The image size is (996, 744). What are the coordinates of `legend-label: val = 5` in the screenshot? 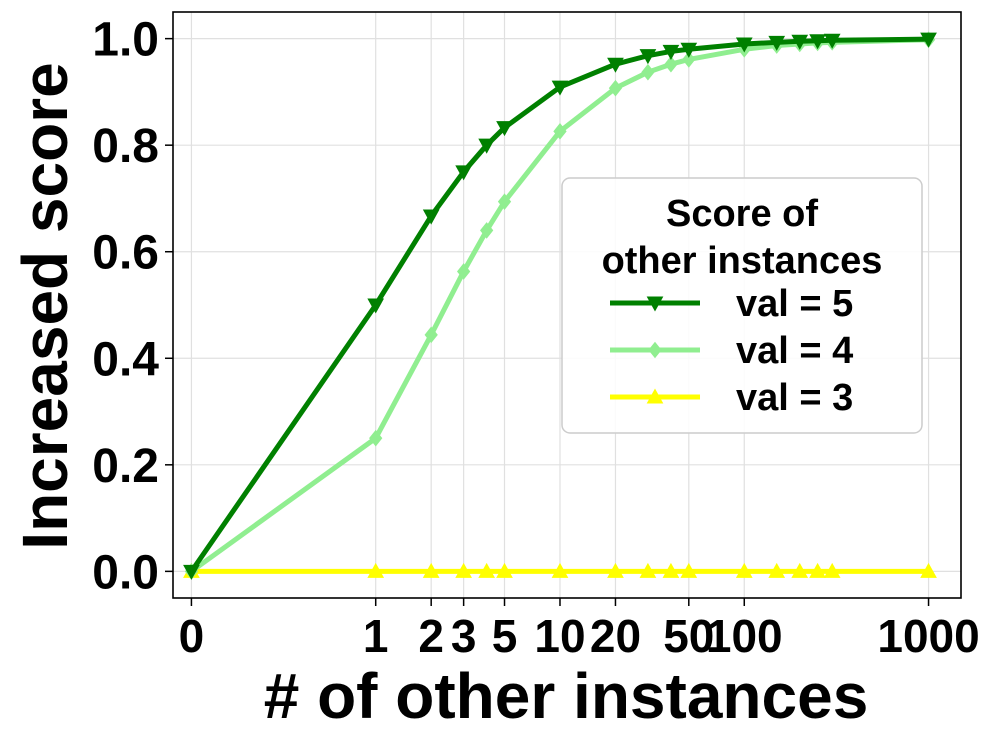 It's located at (794, 304).